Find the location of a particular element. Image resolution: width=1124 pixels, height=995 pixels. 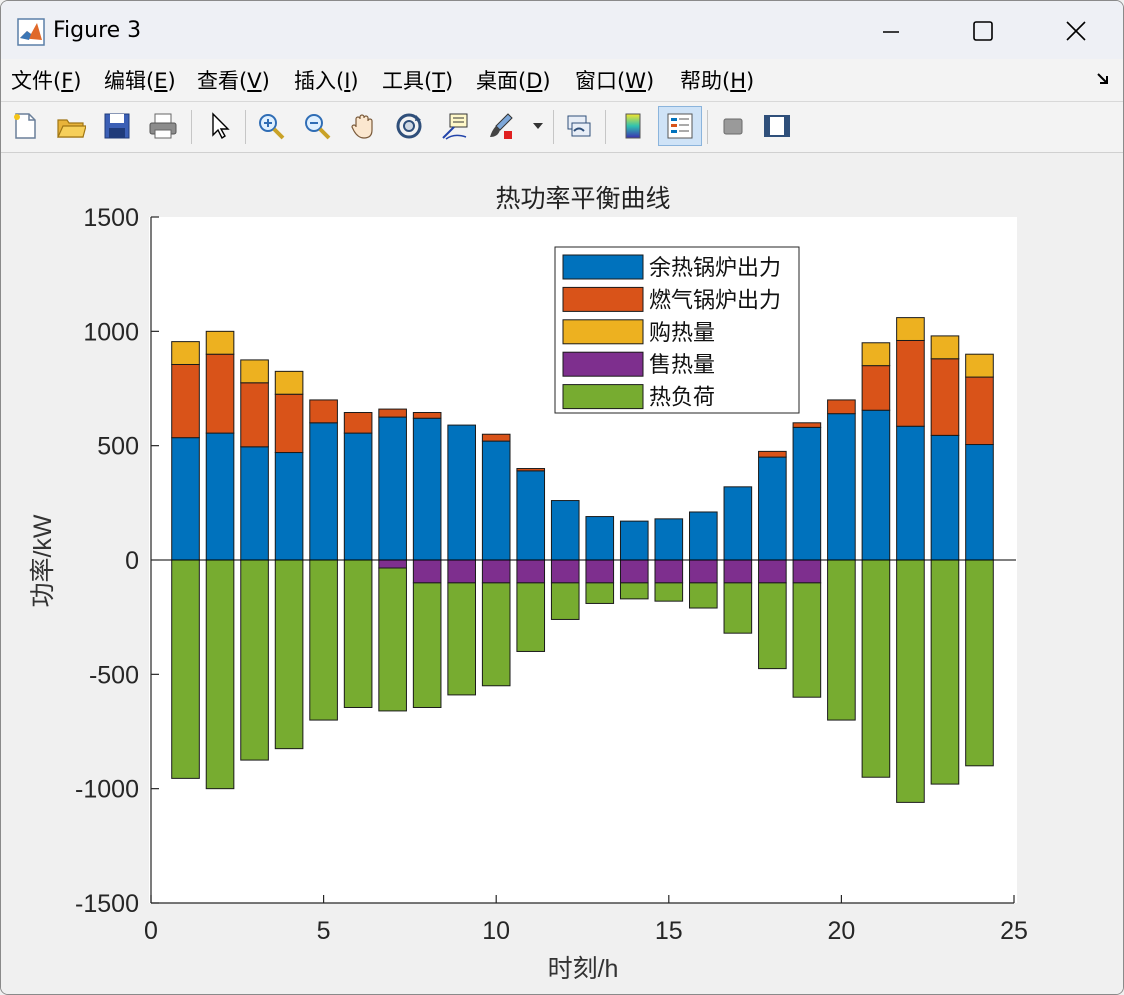

bar-segment-s3-t8 is located at coordinates (427, 571).